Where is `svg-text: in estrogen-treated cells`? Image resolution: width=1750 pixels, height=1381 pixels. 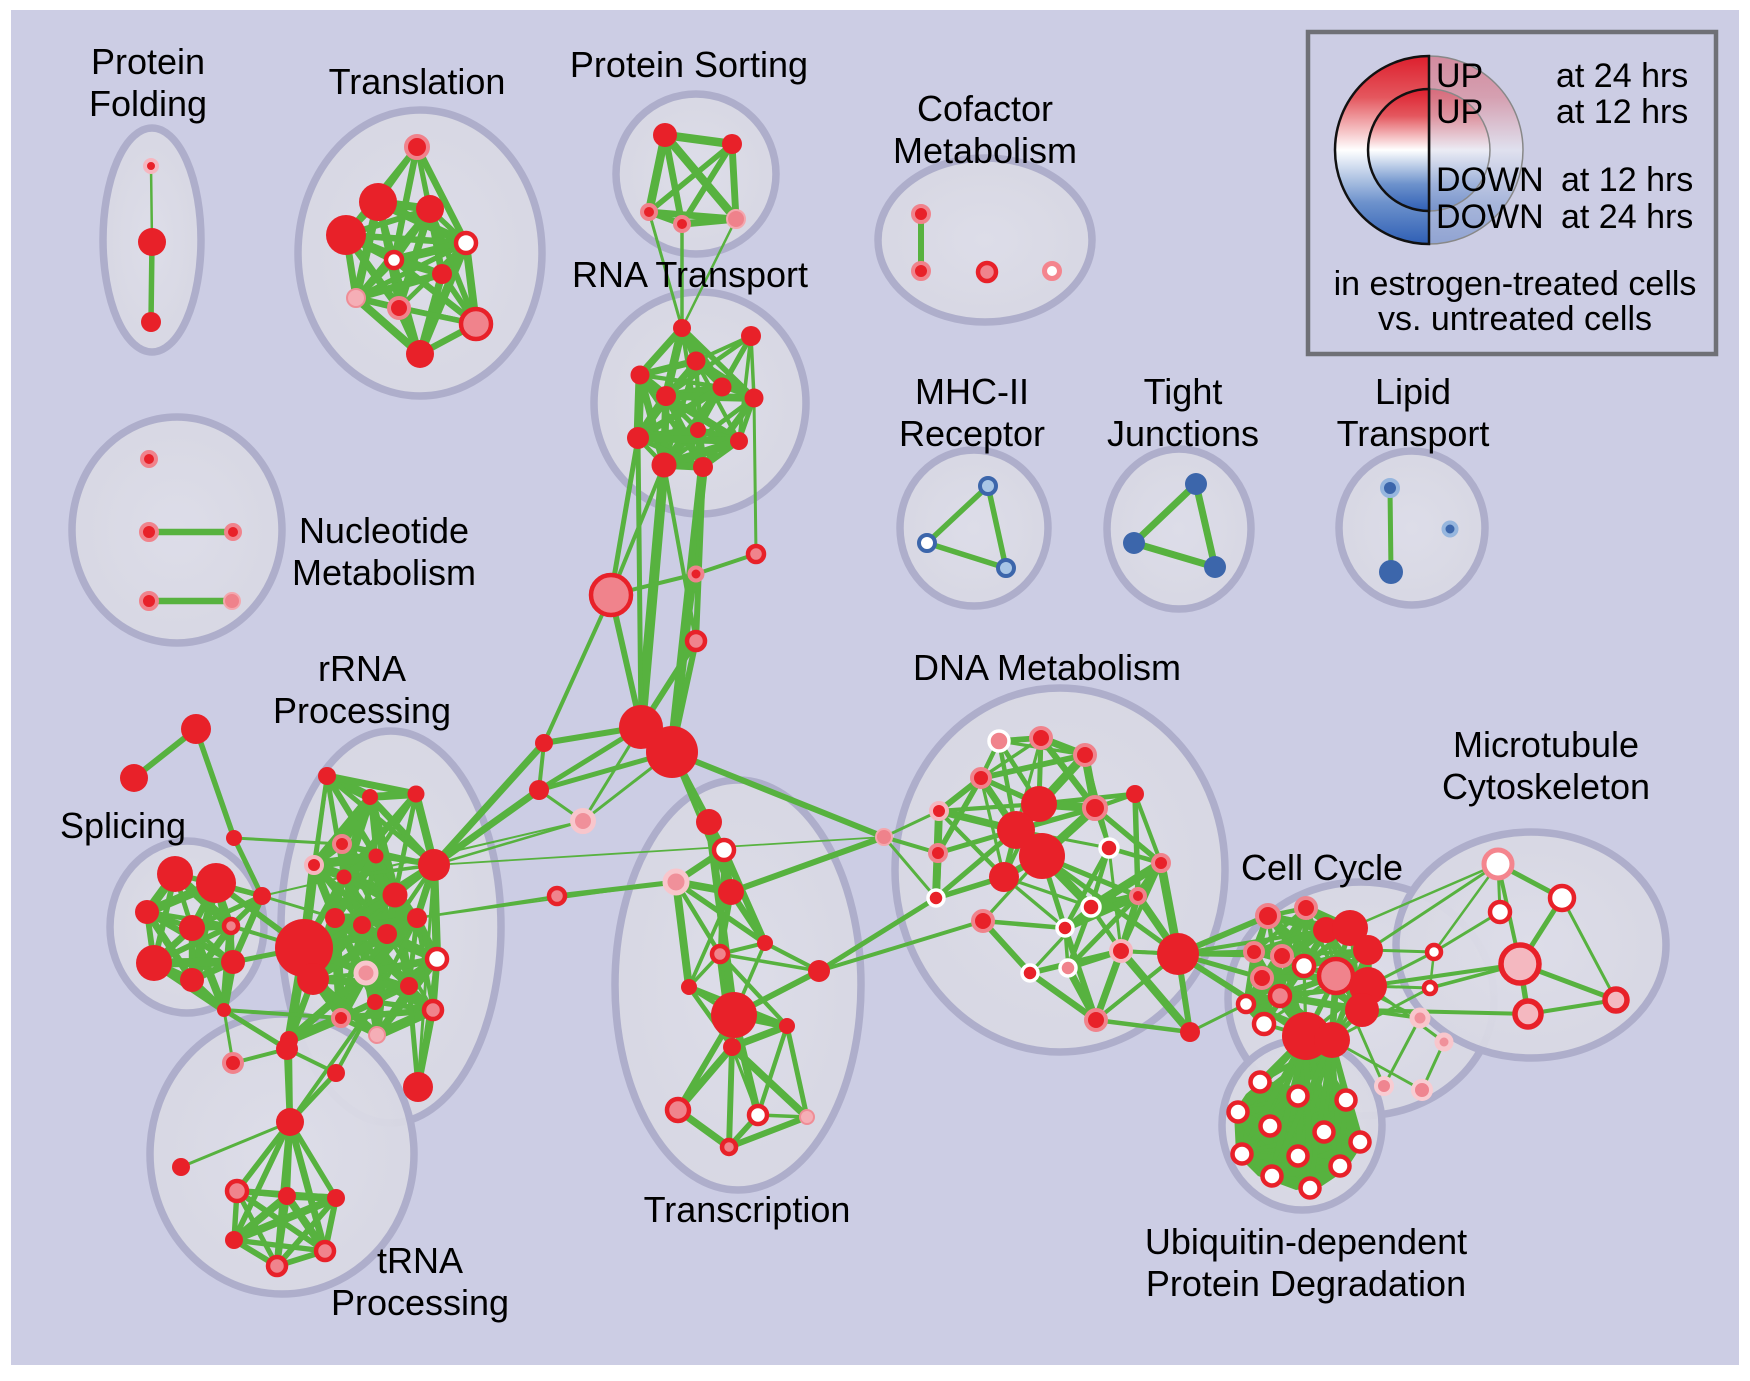 svg-text: in estrogen-treated cells is located at coordinates (1515, 284).